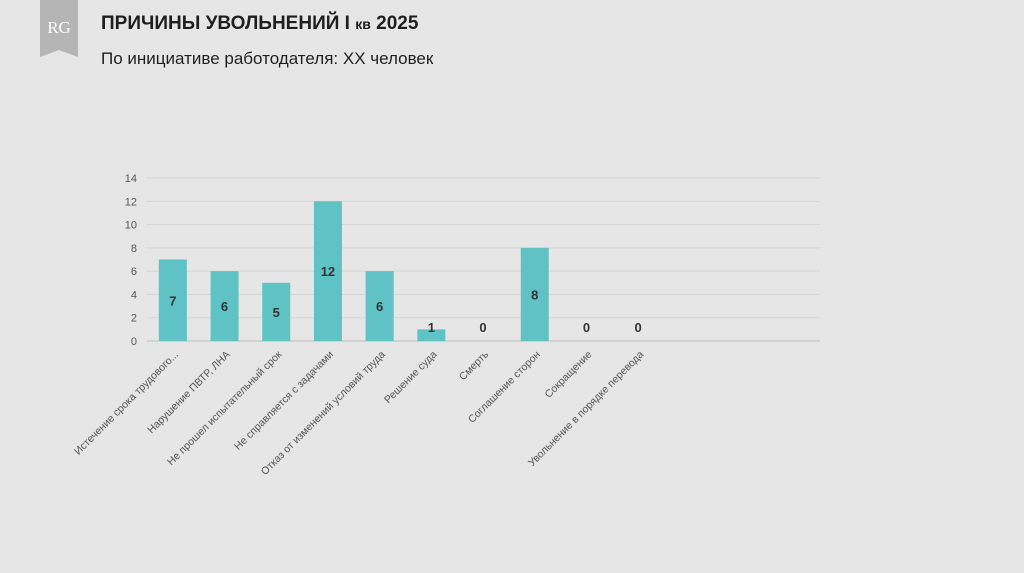  I want to click on y-tick-label: 4, so click(134, 295).